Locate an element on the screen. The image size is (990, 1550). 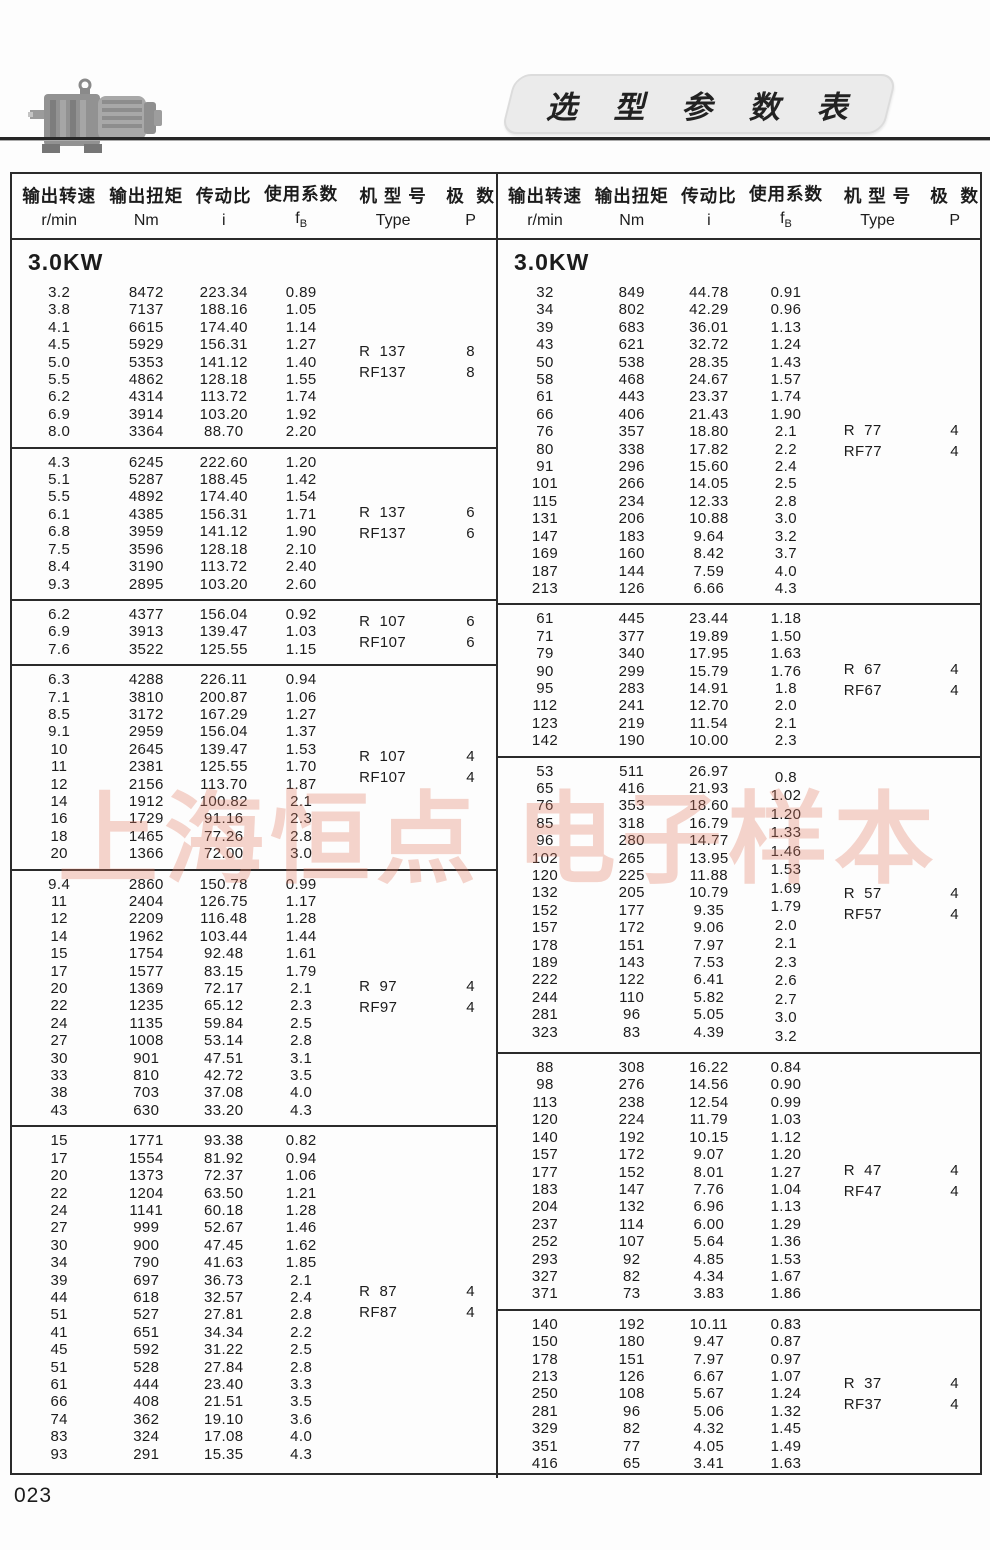
torque-cell-value: 810 is located at coordinates (146, 1076).